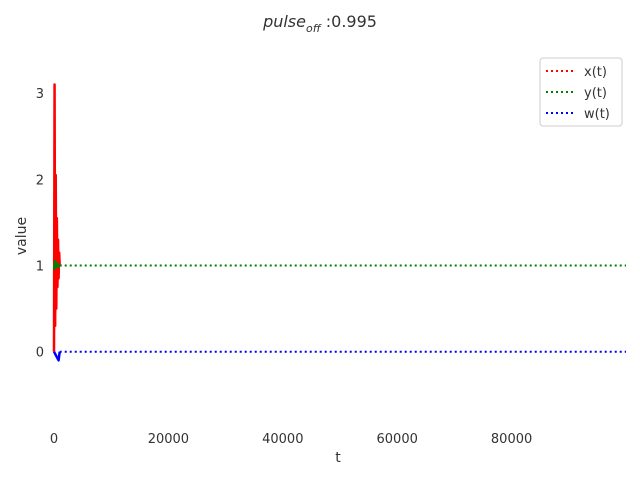  What do you see at coordinates (54, 439) in the screenshot?
I see `x-tick-label: 0` at bounding box center [54, 439].